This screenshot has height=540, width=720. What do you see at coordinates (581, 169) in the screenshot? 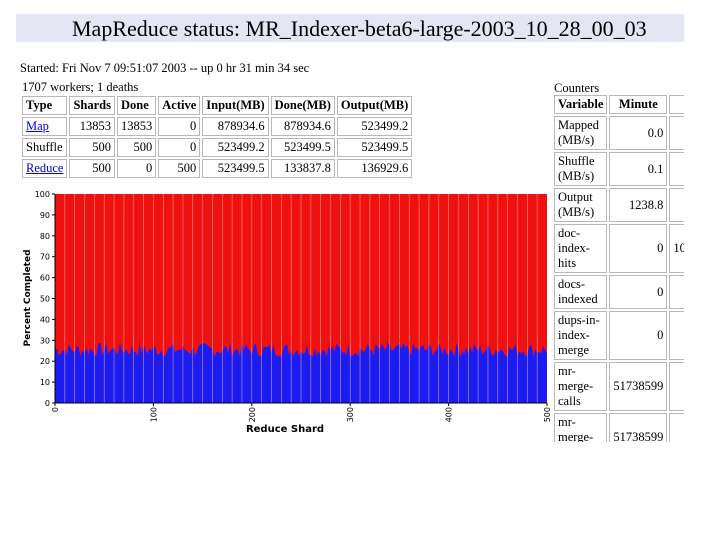
I see `counter-variable: Shuffle (MB/s)` at bounding box center [581, 169].